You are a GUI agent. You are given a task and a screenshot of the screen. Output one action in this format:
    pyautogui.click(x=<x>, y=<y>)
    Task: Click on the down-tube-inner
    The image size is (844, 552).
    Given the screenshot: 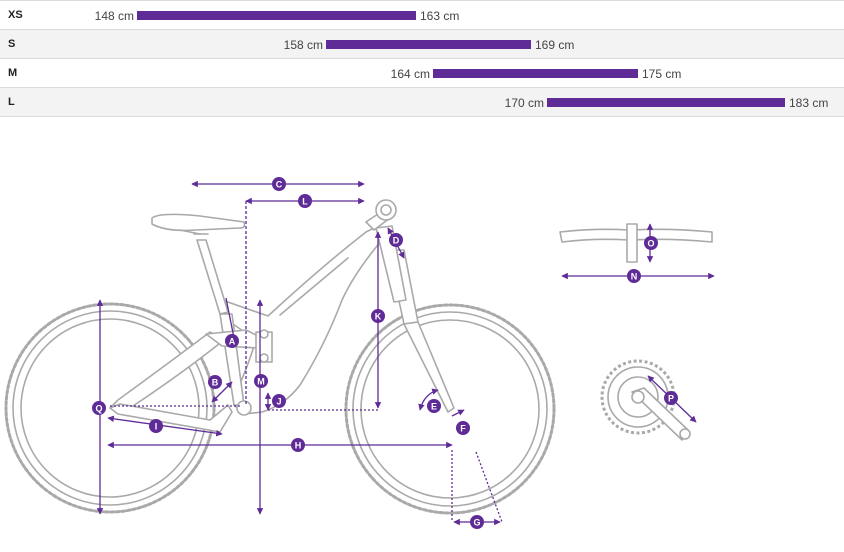 What is the action you would take?
    pyautogui.click(x=314, y=286)
    